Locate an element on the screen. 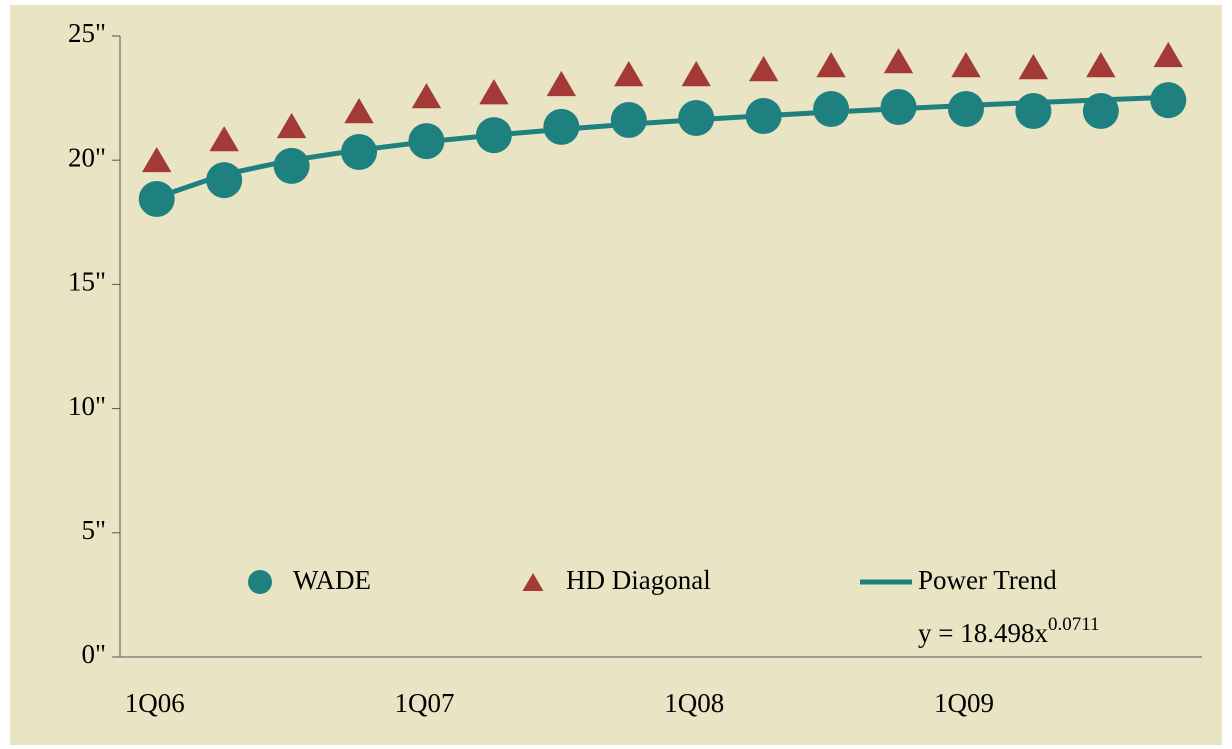 This screenshot has width=1232, height=749. y-tick-label: 25" is located at coordinates (87, 33).